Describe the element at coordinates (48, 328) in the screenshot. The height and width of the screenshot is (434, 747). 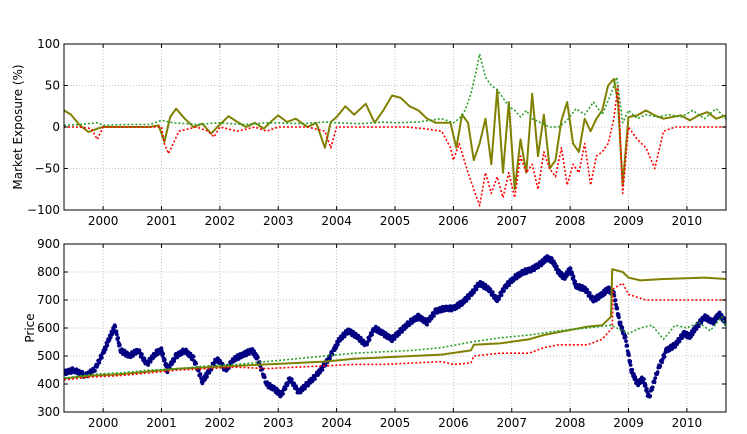
I see `price-y-tick-label: 600` at that location.